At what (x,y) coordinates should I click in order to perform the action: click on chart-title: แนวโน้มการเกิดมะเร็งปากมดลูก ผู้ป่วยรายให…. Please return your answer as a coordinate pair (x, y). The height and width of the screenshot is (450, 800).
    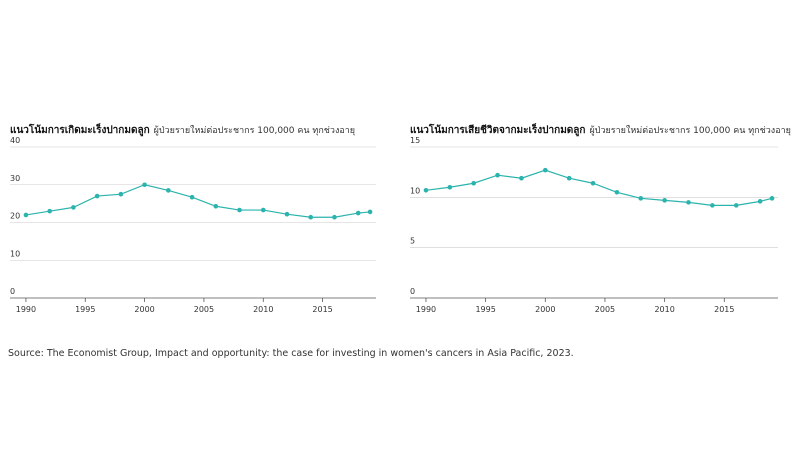
    Looking at the image, I should click on (182, 129).